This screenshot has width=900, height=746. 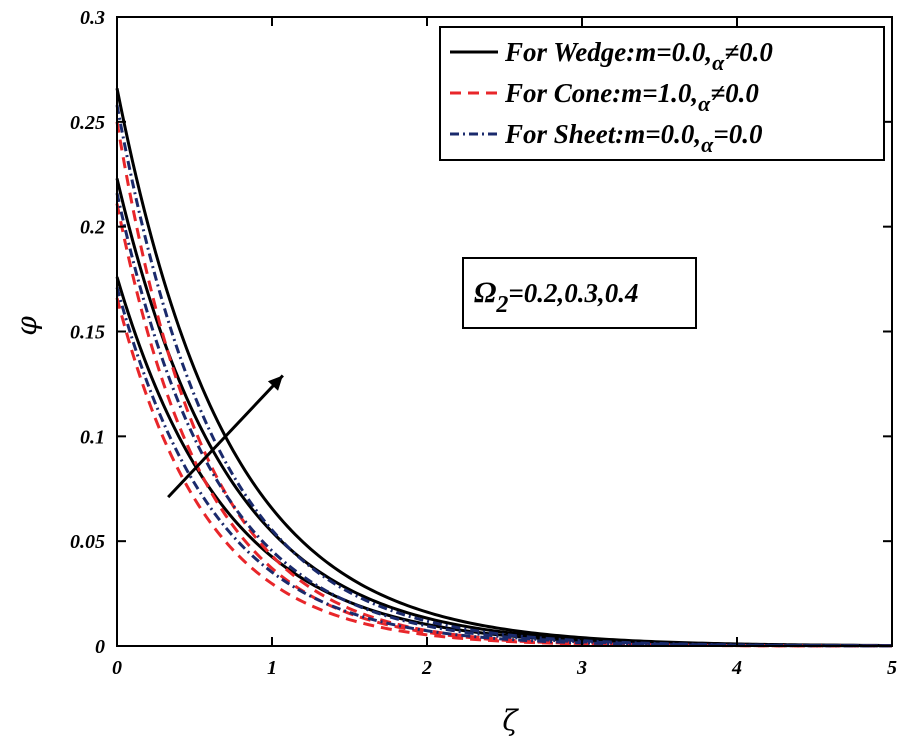 What do you see at coordinates (631, 97) in the screenshot?
I see `legend-label: For Cone:m=1.0,α≠0.0` at bounding box center [631, 97].